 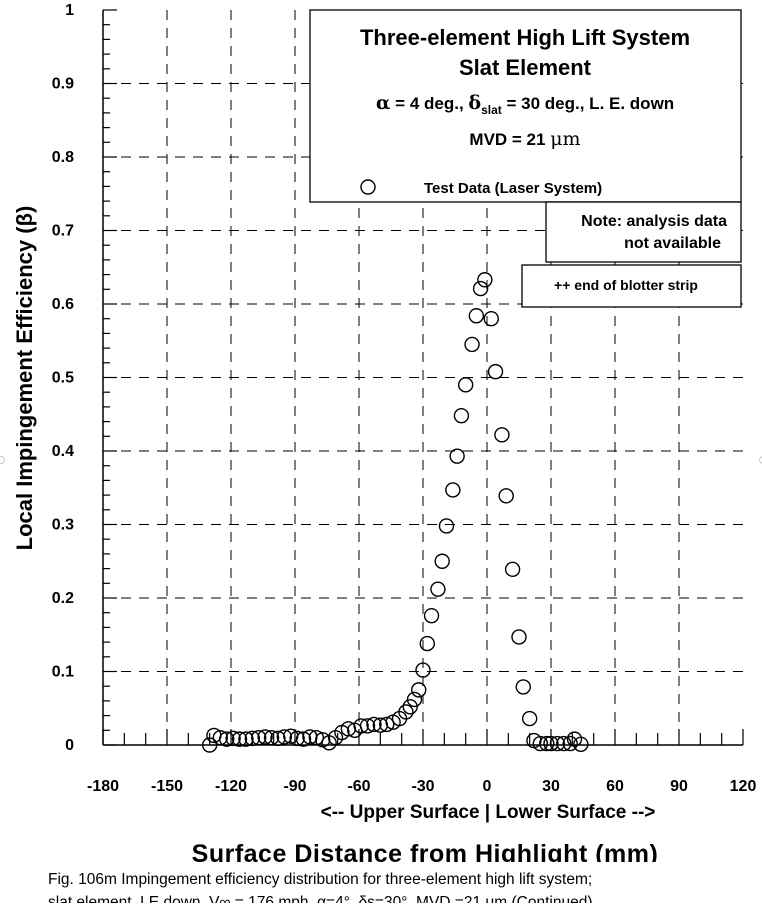 What do you see at coordinates (63, 451) in the screenshot?
I see `y-tick-label: 0.4` at bounding box center [63, 451].